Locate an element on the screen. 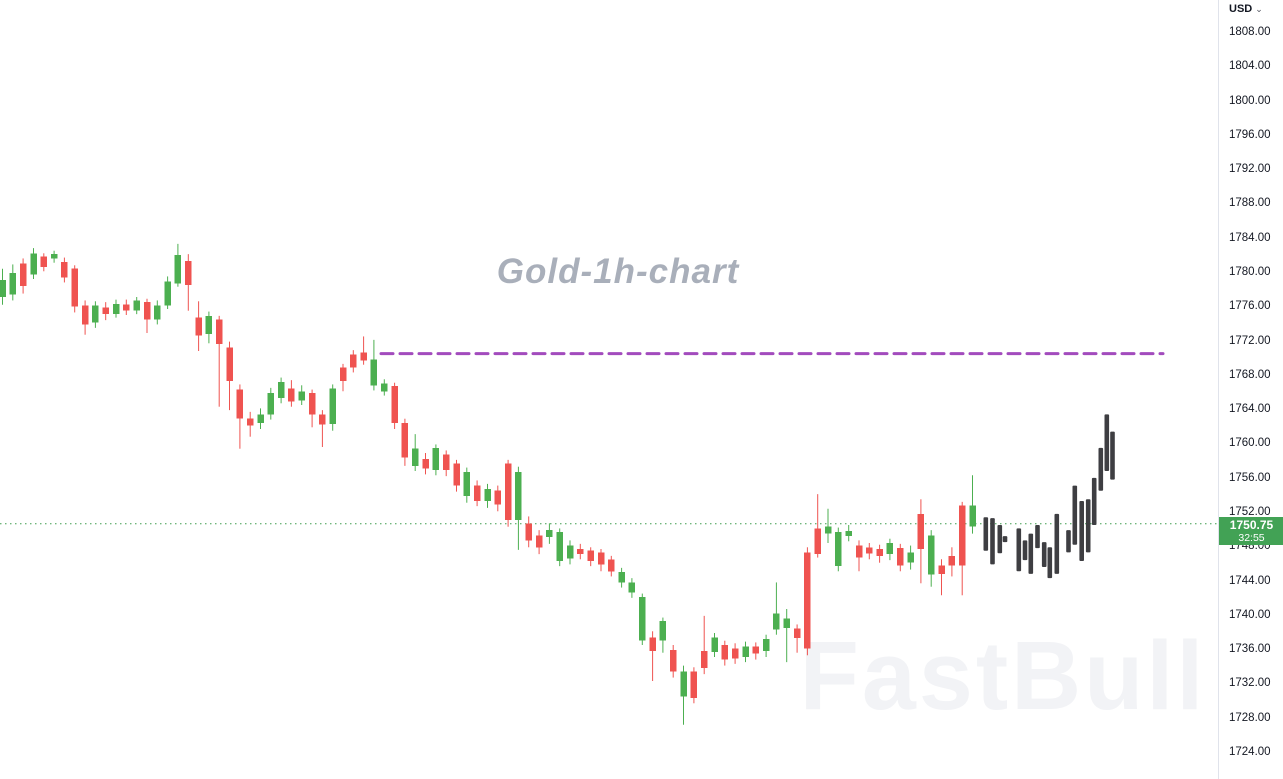 This screenshot has width=1283, height=779. price-axis-label: 1768.00 is located at coordinates (1250, 374).